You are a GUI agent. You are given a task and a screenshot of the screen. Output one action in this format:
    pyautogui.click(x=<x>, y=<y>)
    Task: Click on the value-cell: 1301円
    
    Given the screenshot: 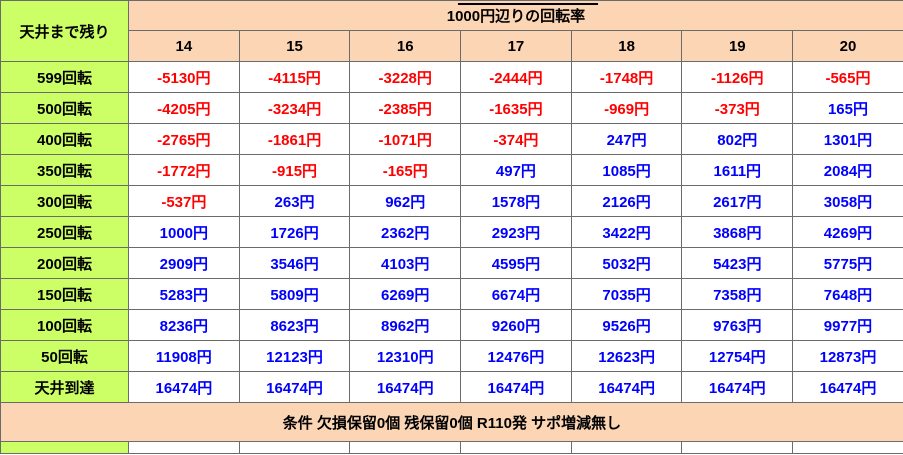 What is the action you would take?
    pyautogui.click(x=847, y=139)
    